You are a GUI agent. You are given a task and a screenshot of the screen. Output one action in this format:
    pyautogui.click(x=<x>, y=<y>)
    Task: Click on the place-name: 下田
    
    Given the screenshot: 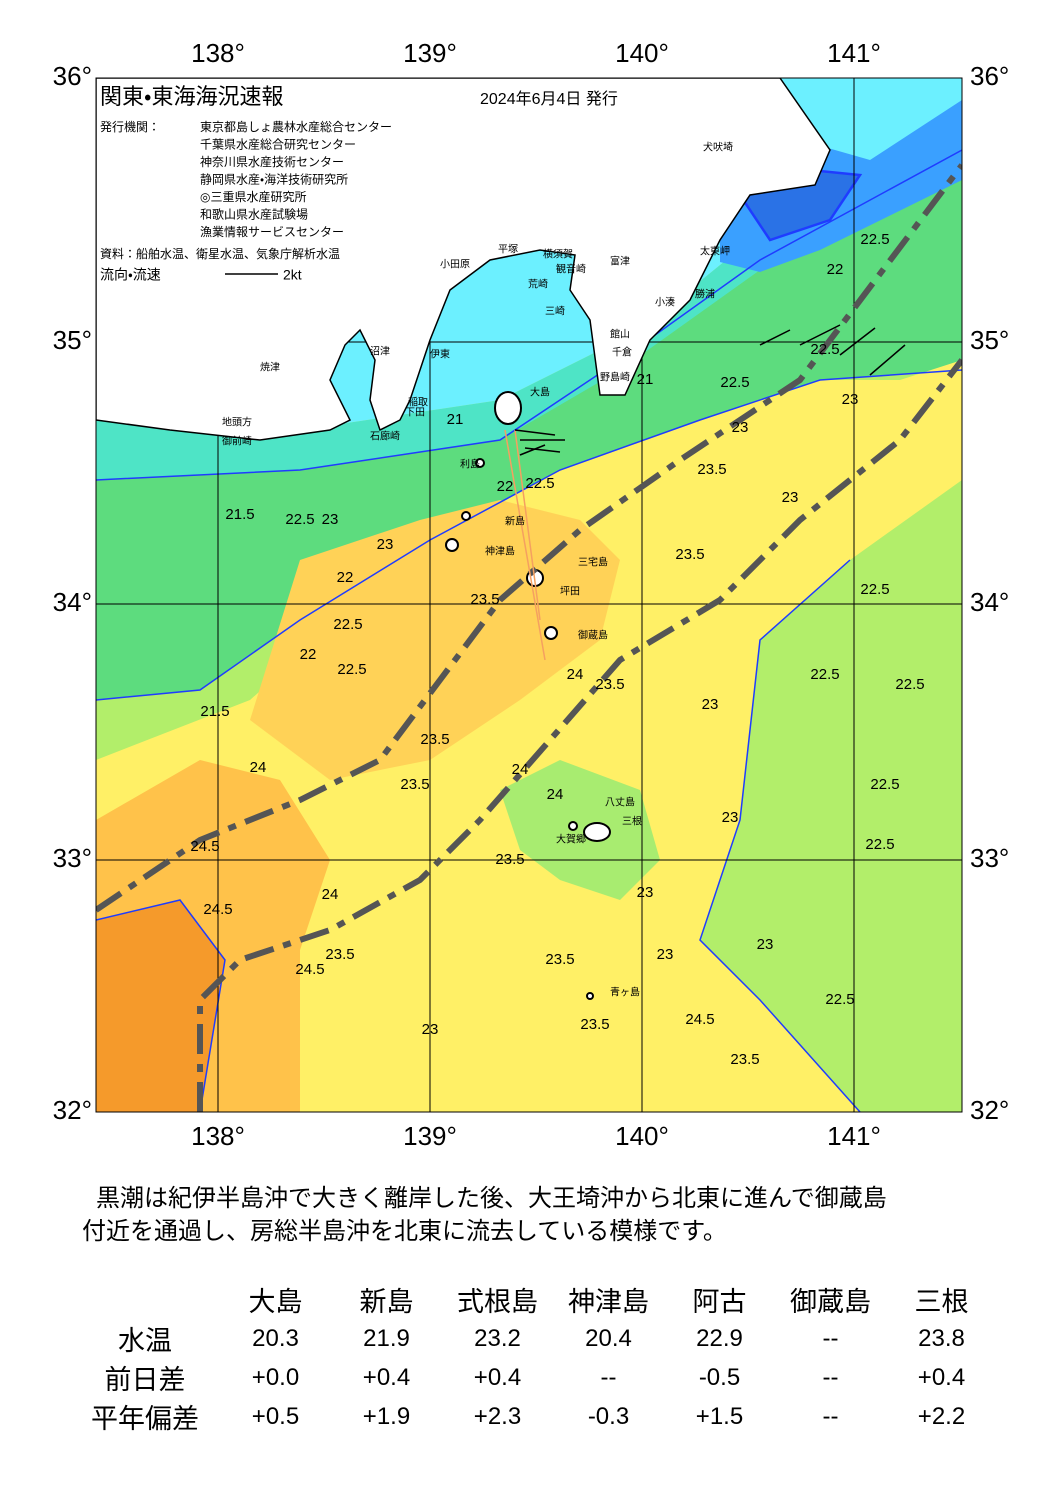 What is the action you would take?
    pyautogui.click(x=415, y=413)
    